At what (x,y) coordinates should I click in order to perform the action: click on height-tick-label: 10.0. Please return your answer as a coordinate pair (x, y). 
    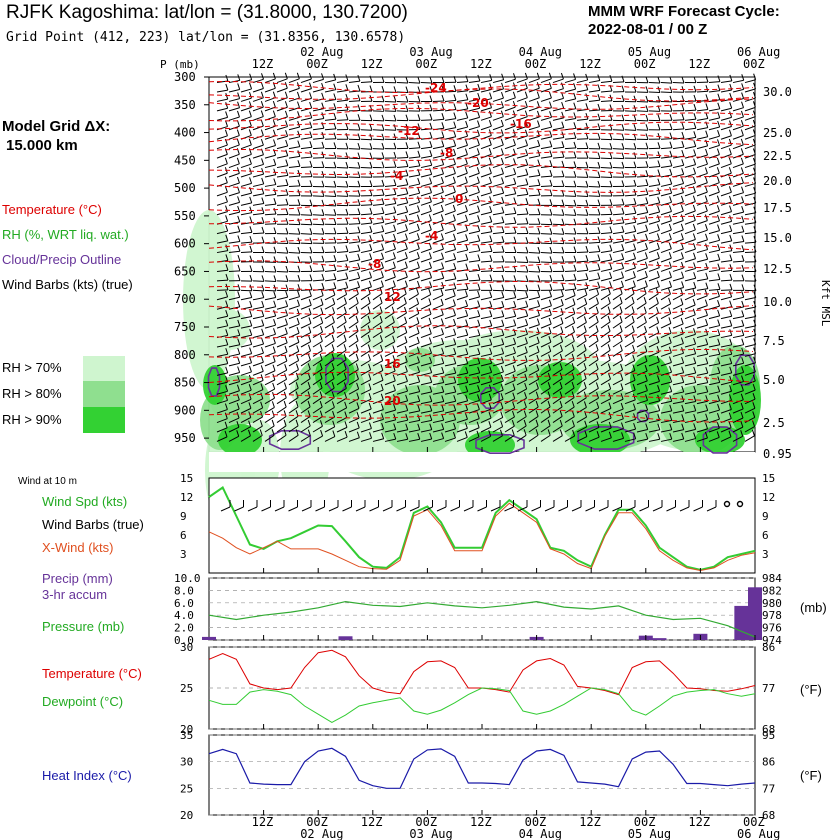
    Looking at the image, I should click on (777, 302).